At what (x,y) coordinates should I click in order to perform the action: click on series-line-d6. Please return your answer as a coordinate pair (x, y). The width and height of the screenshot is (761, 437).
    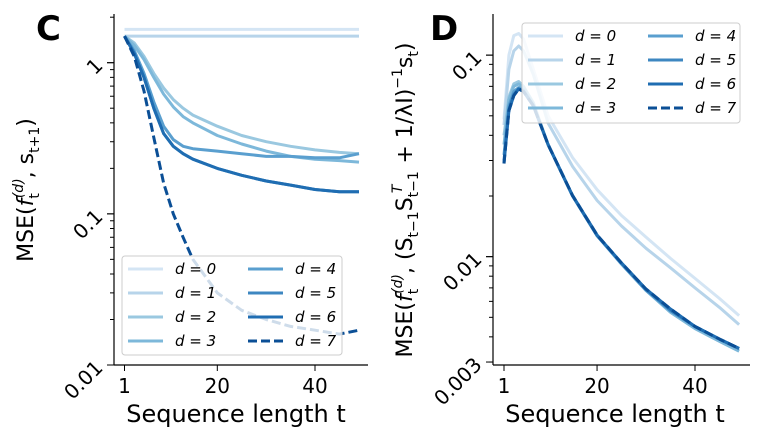
    Looking at the image, I should click on (241, 114).